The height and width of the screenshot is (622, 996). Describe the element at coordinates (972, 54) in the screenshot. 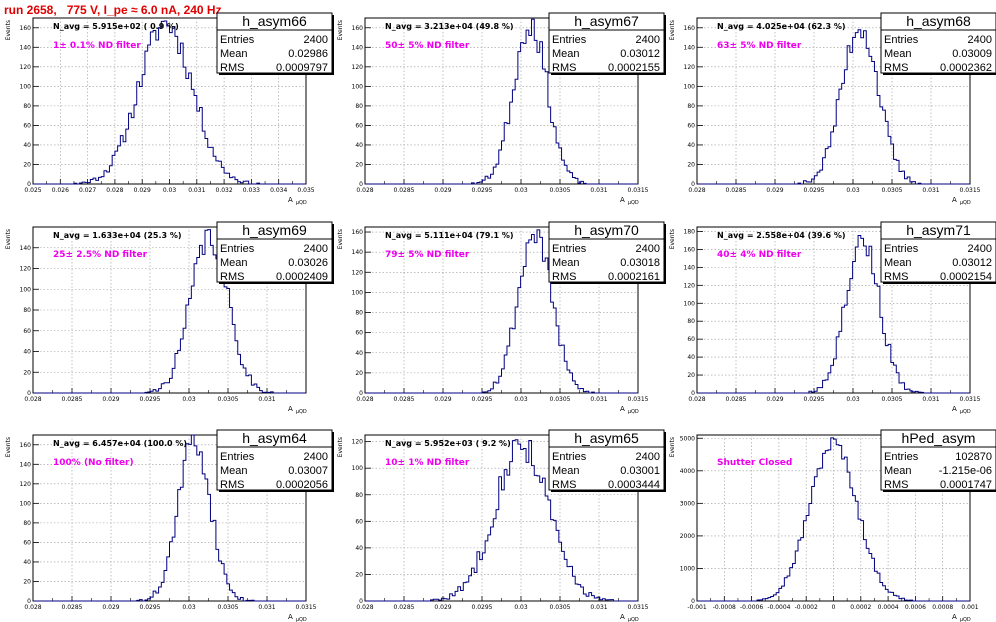

I see `stats-value: 0.03009` at that location.